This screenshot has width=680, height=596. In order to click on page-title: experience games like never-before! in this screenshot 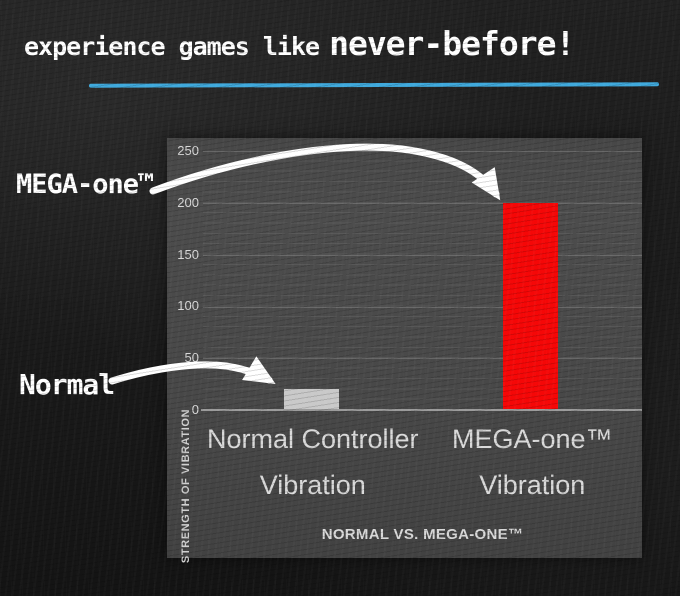, I will do `click(344, 43)`.